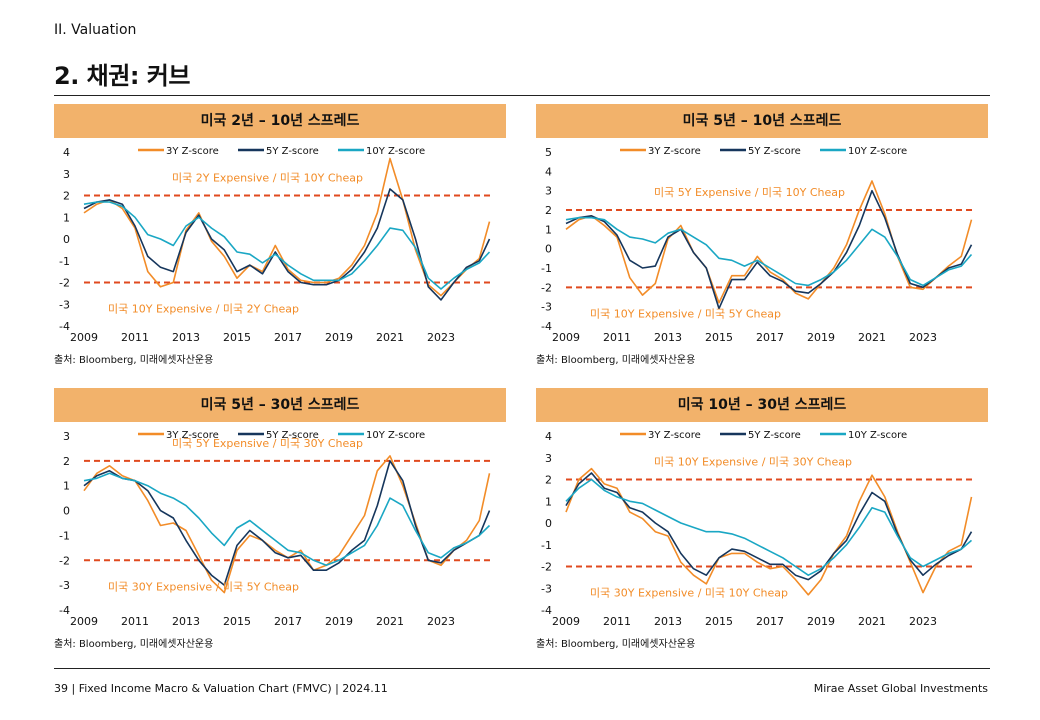 Image resolution: width=1040 pixels, height=720 pixels. What do you see at coordinates (522, 95) in the screenshot?
I see `title-divider` at bounding box center [522, 95].